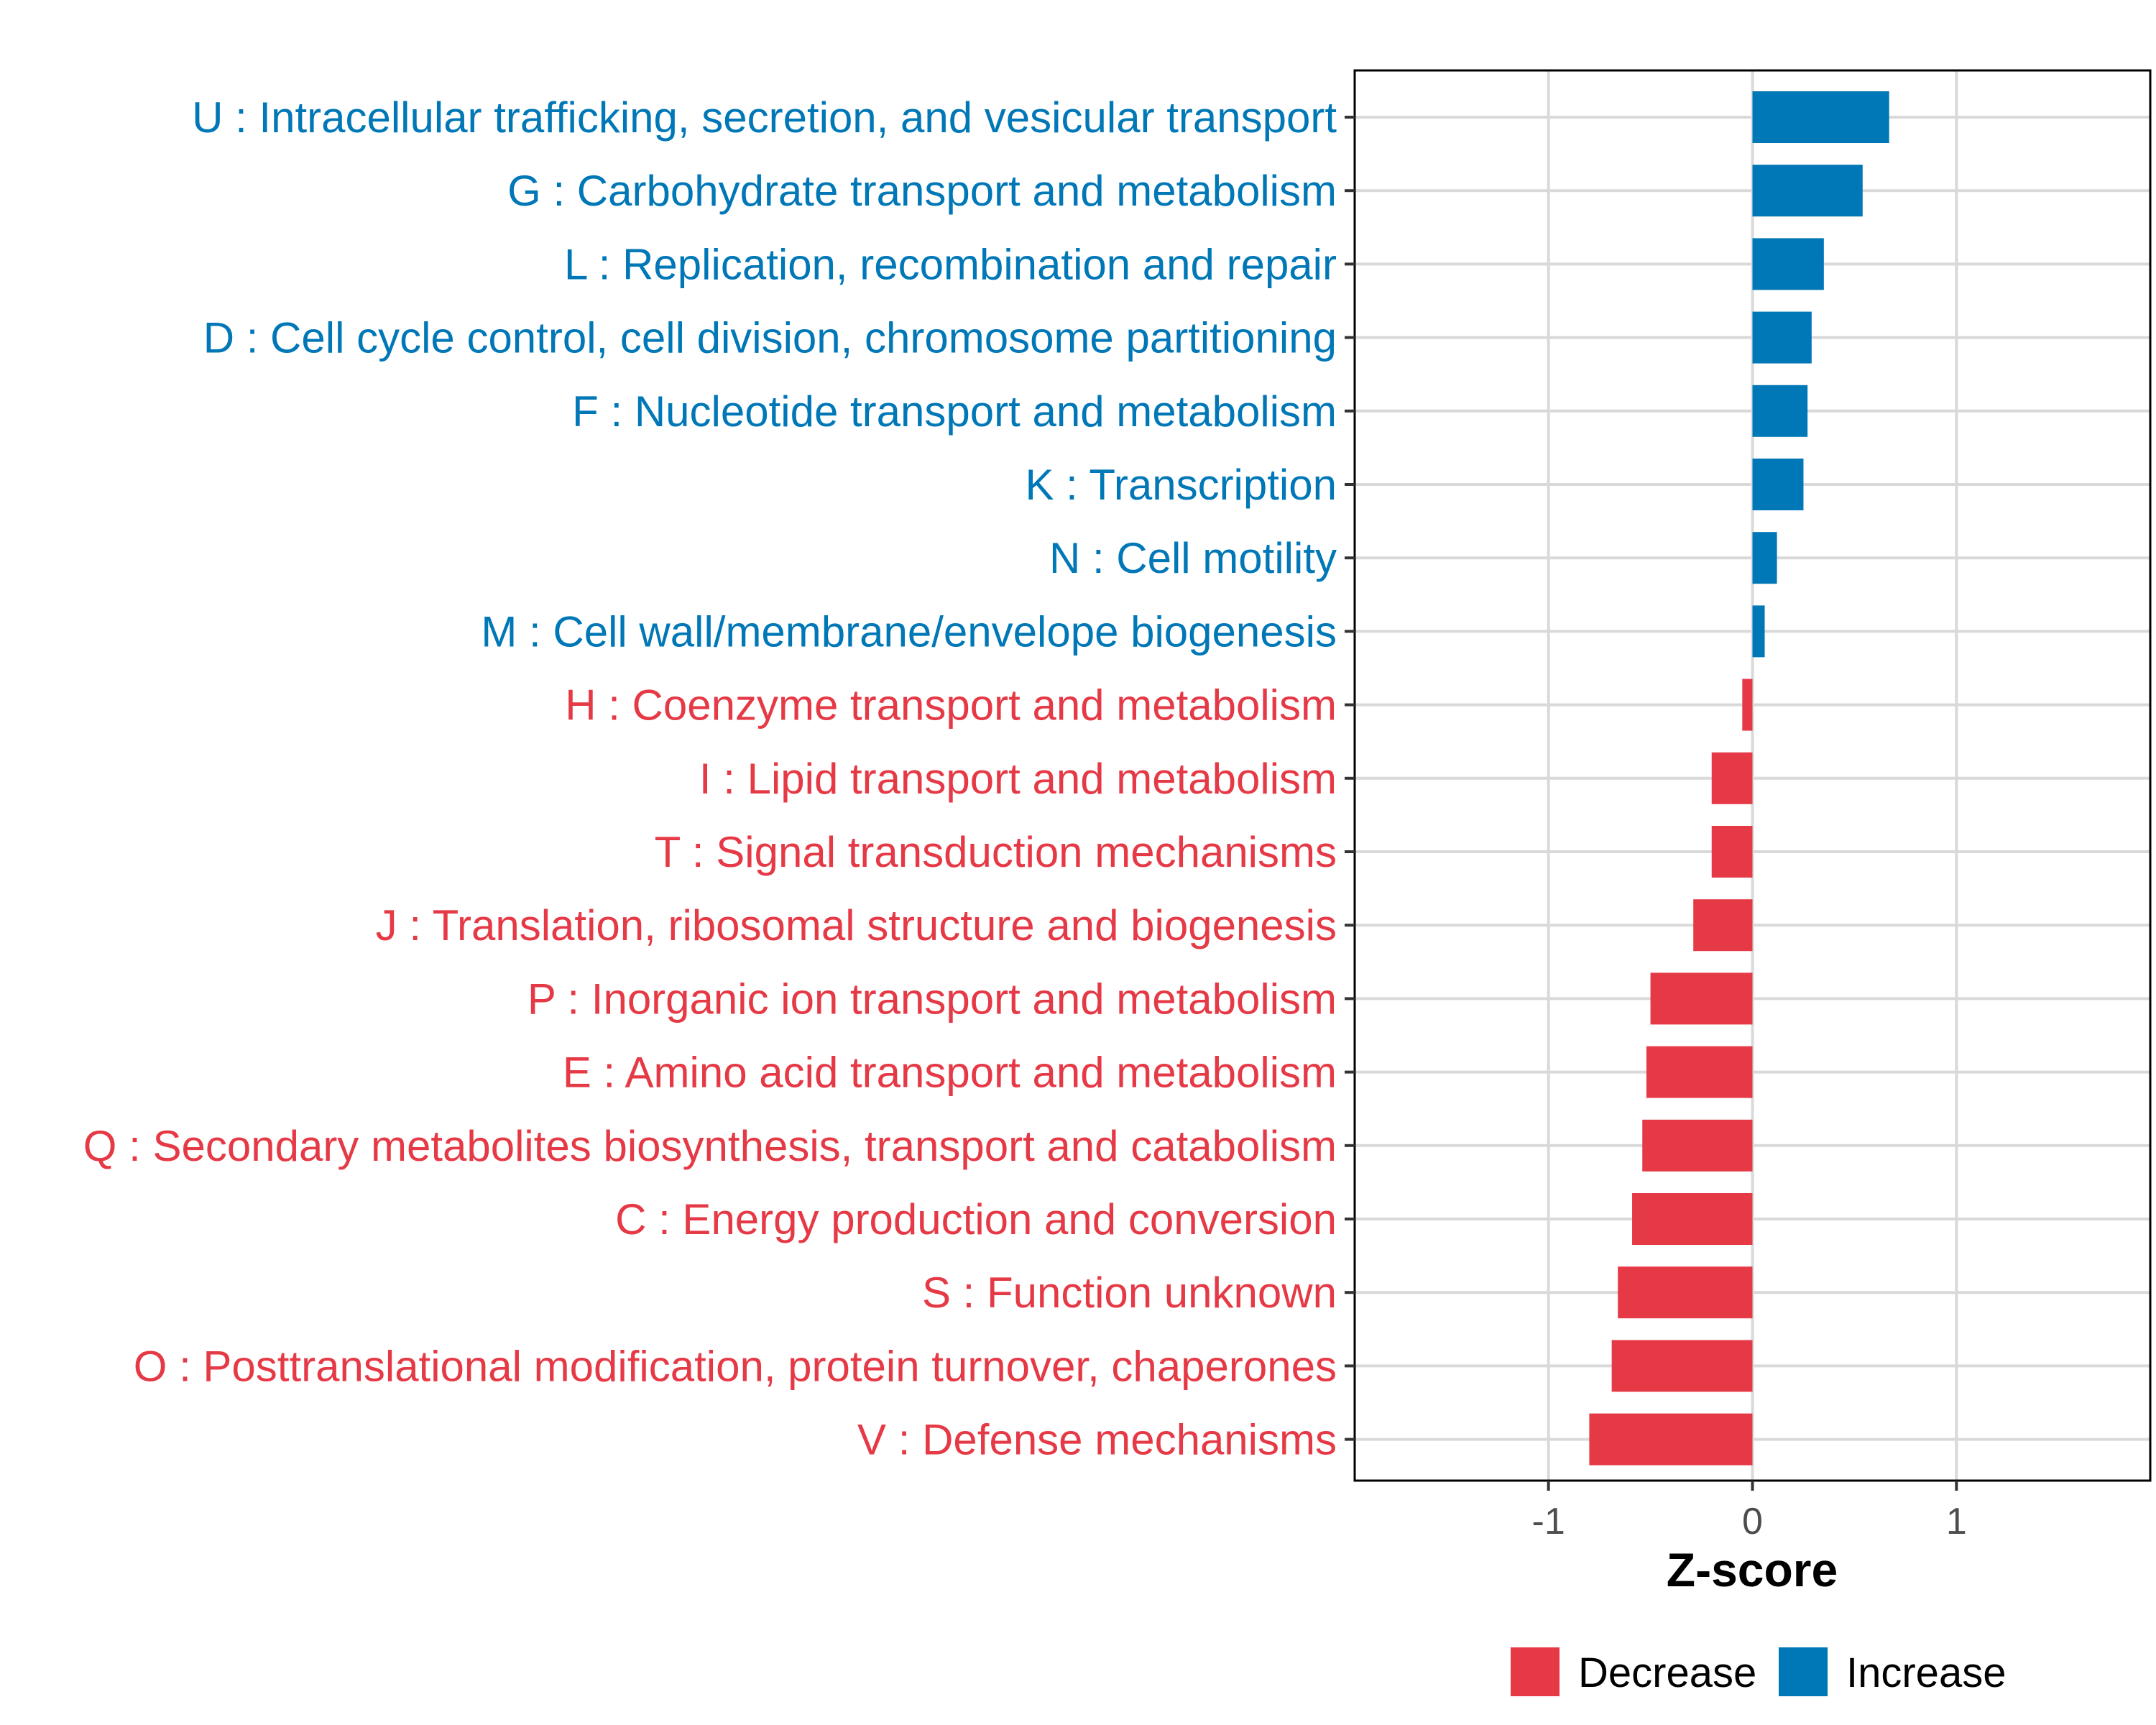 Image resolution: width=2156 pixels, height=1725 pixels. What do you see at coordinates (1957, 1521) in the screenshot?
I see `x-tick-label-2: 1` at bounding box center [1957, 1521].